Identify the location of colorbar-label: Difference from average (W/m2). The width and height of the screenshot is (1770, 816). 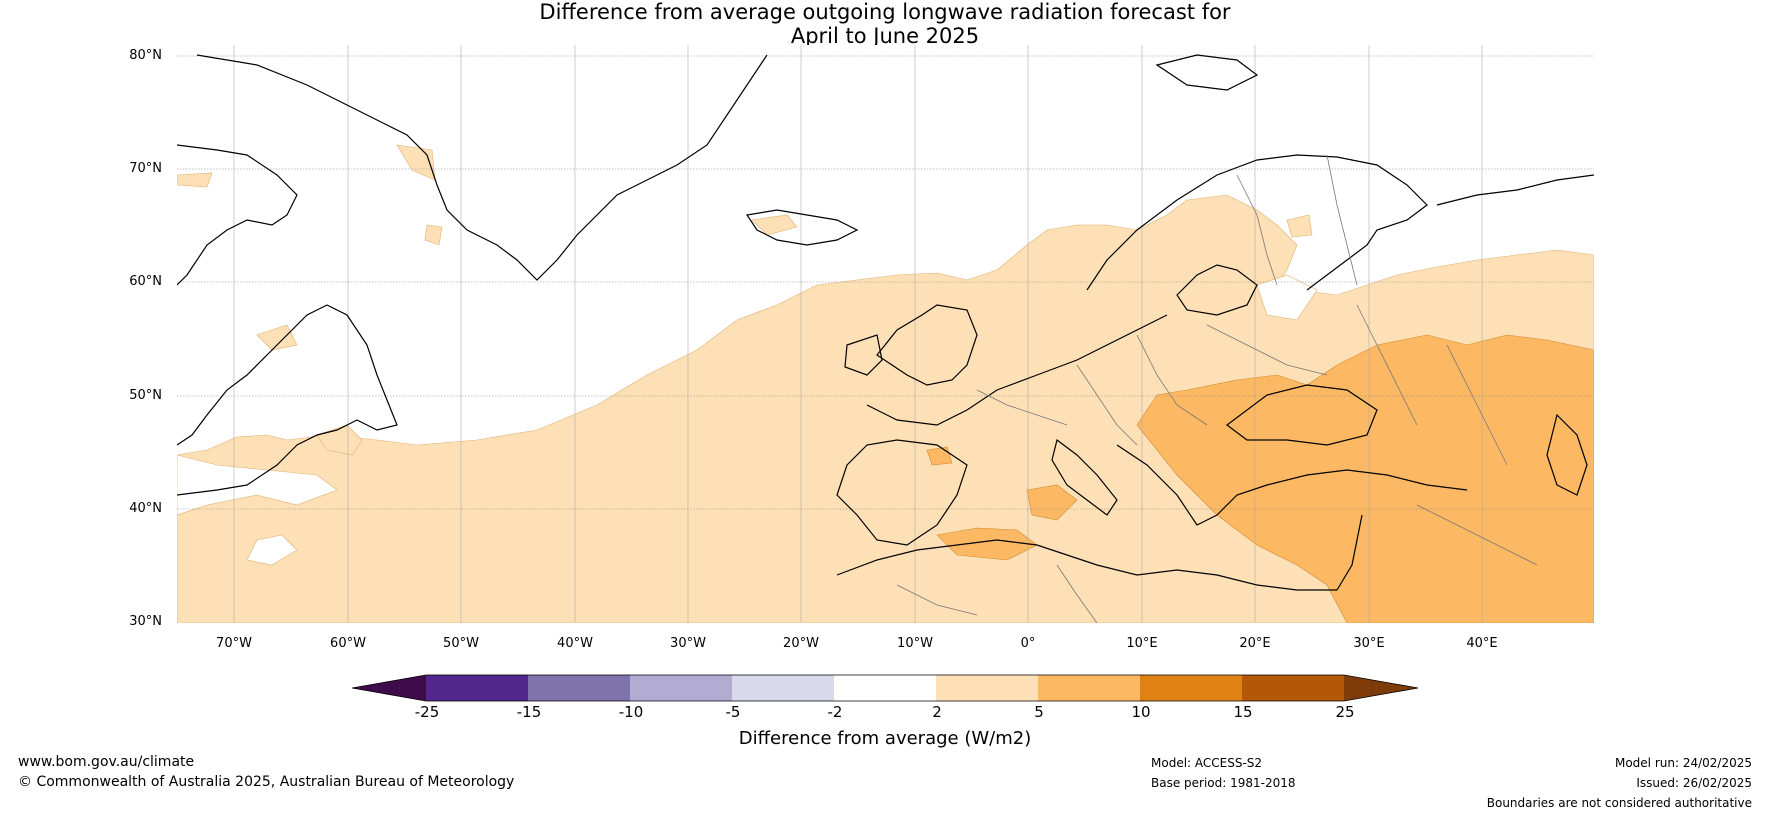
(885, 738).